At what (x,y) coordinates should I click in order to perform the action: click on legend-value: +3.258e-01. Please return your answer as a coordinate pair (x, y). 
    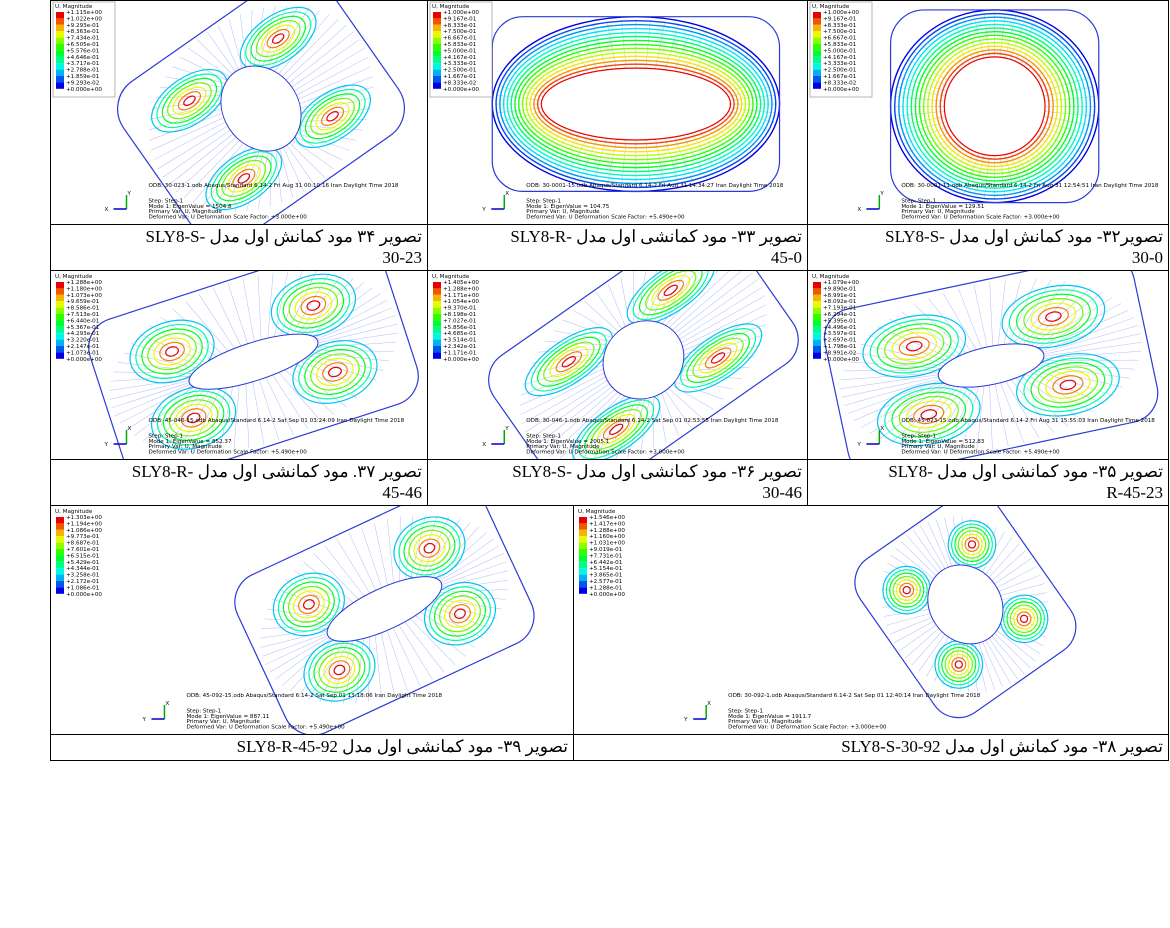
    Looking at the image, I should click on (83, 576).